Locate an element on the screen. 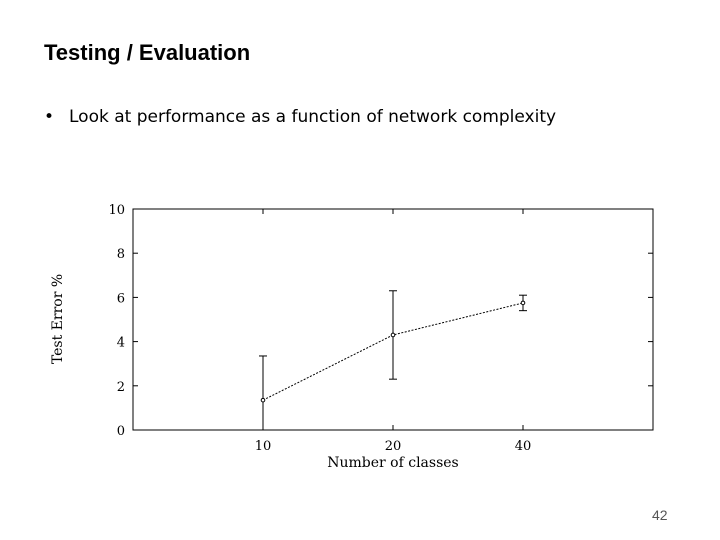  y-tick-label: 0 is located at coordinates (121, 431).